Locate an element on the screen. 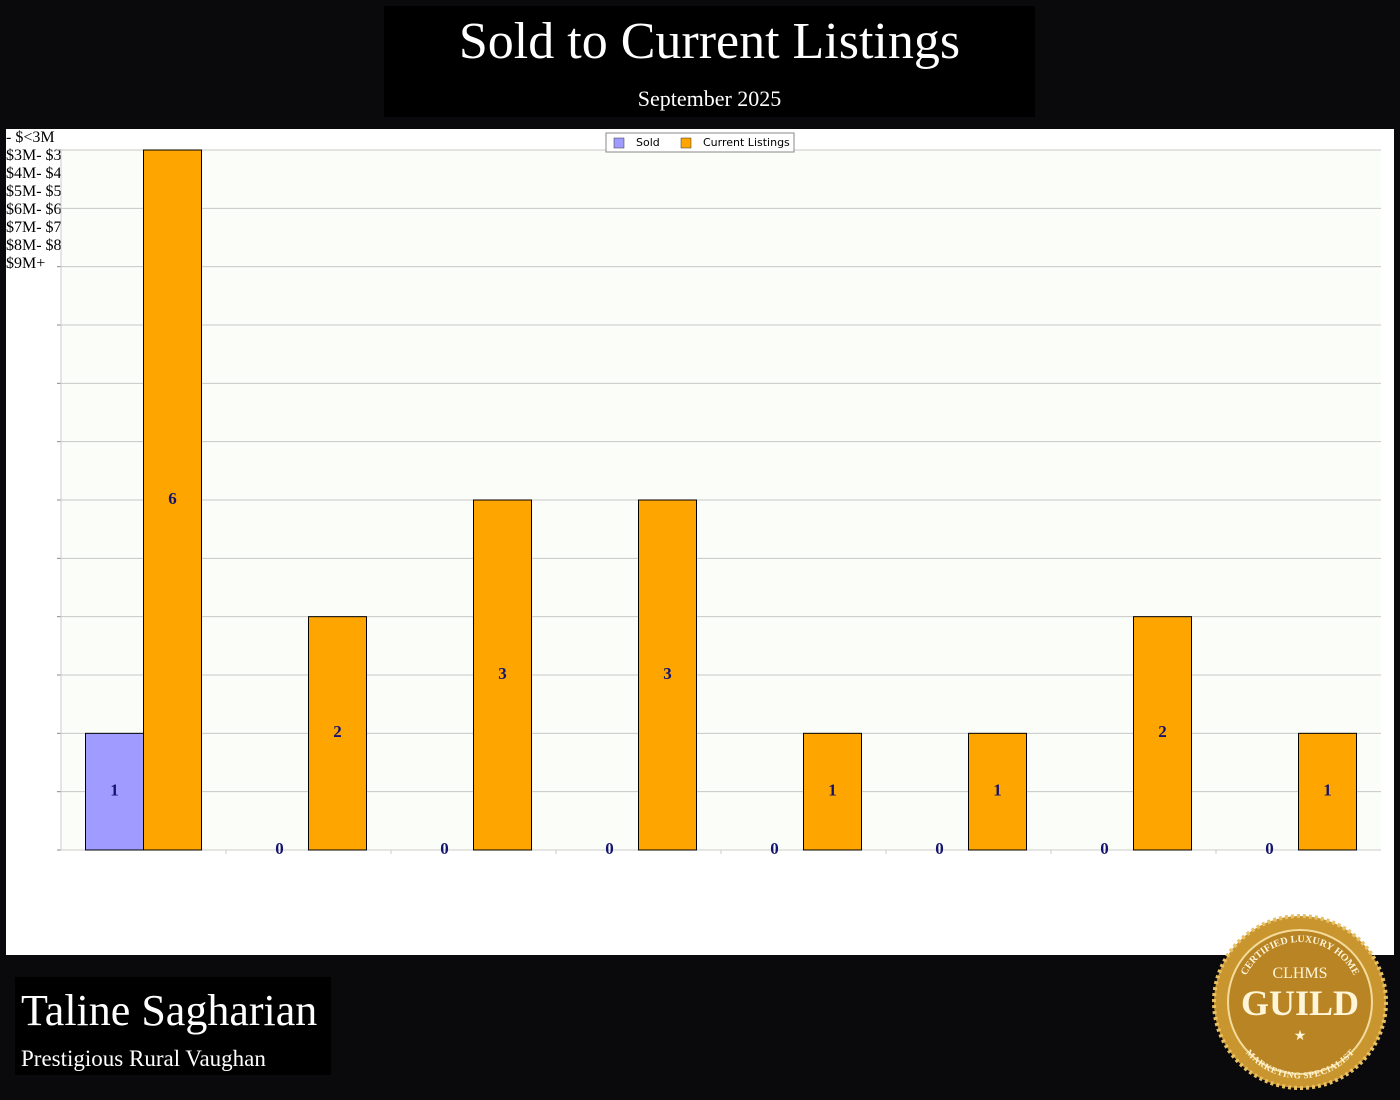  value-label: 6 is located at coordinates (172, 498).